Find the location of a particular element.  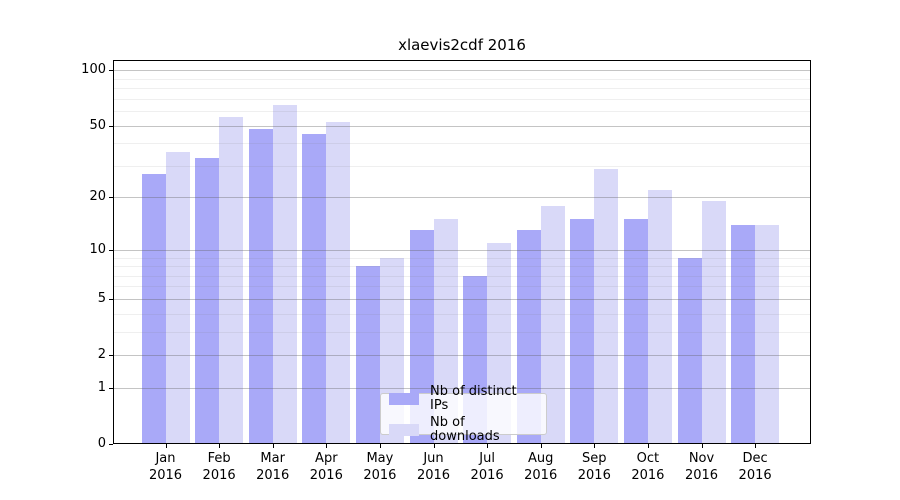

x-tick-feb is located at coordinates (220, 446).